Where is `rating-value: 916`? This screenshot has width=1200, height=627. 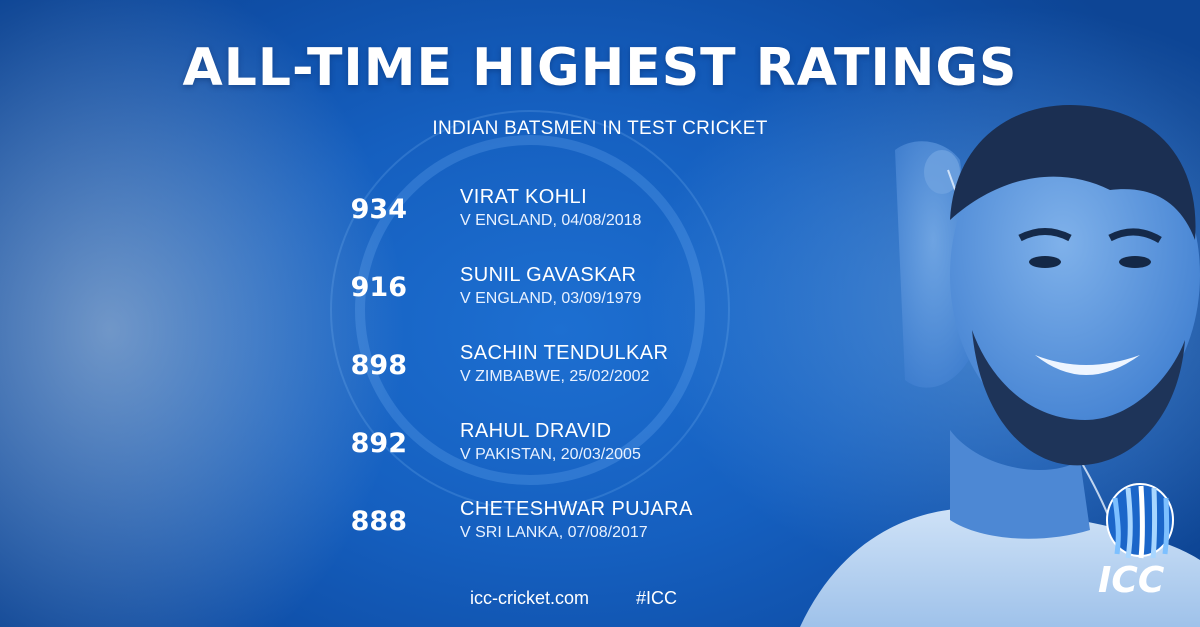 rating-value: 916 is located at coordinates (378, 287).